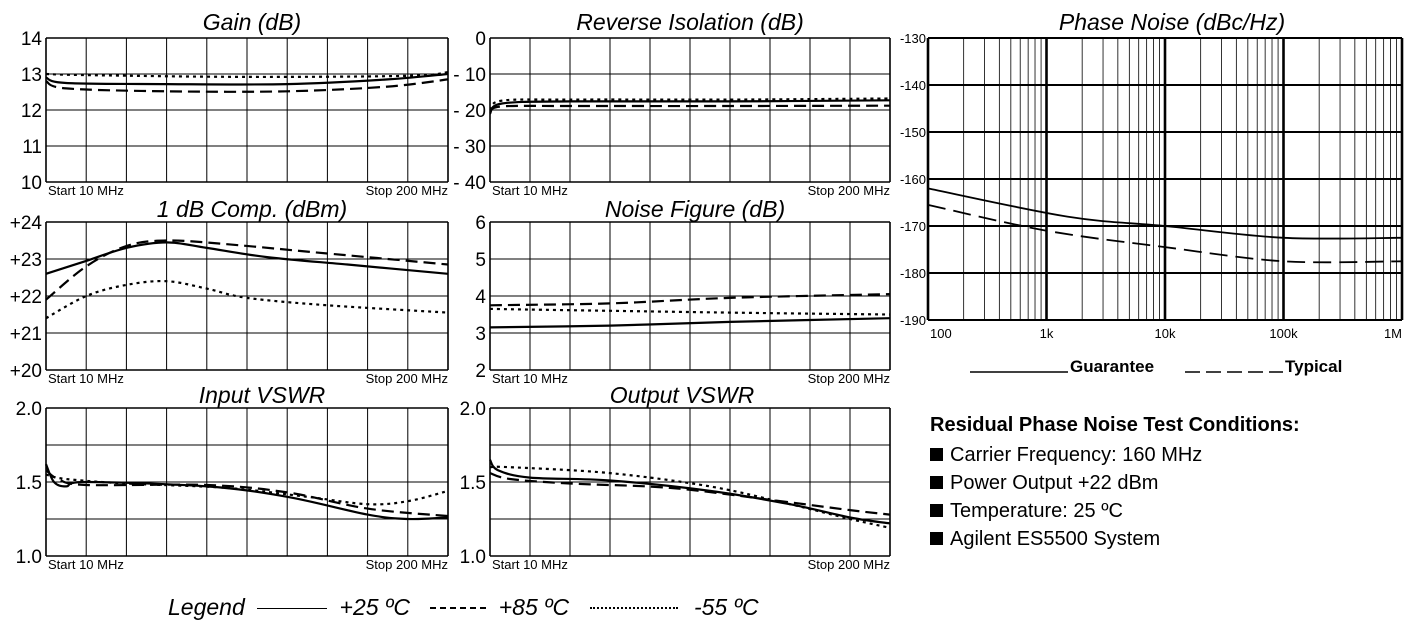 This screenshot has width=1408, height=621. I want to click on y-tick-label: 10, so click(31, 183).